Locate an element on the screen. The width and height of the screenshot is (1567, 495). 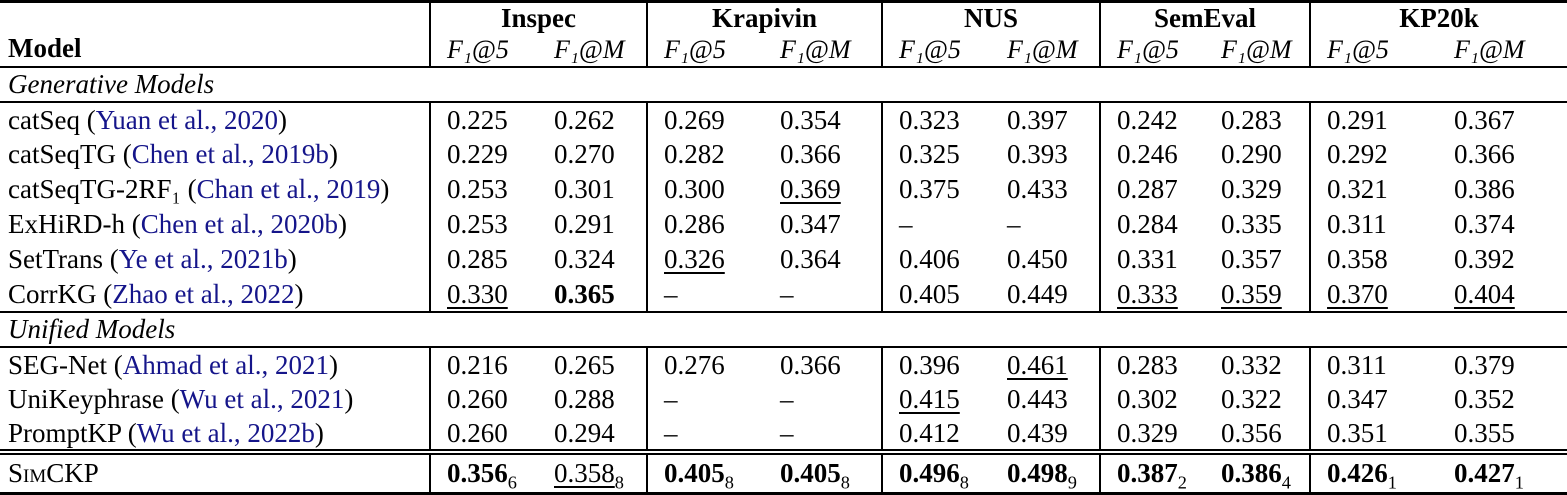
metric-cell: 0.262 is located at coordinates (592, 119).